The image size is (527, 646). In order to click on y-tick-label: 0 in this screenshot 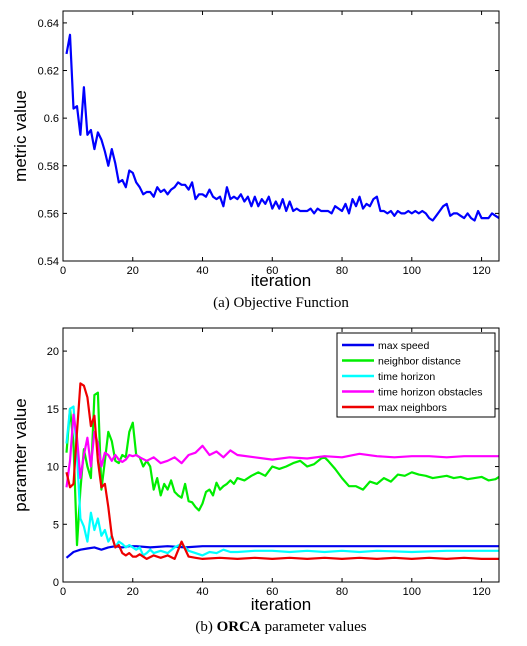, I will do `click(56, 583)`.